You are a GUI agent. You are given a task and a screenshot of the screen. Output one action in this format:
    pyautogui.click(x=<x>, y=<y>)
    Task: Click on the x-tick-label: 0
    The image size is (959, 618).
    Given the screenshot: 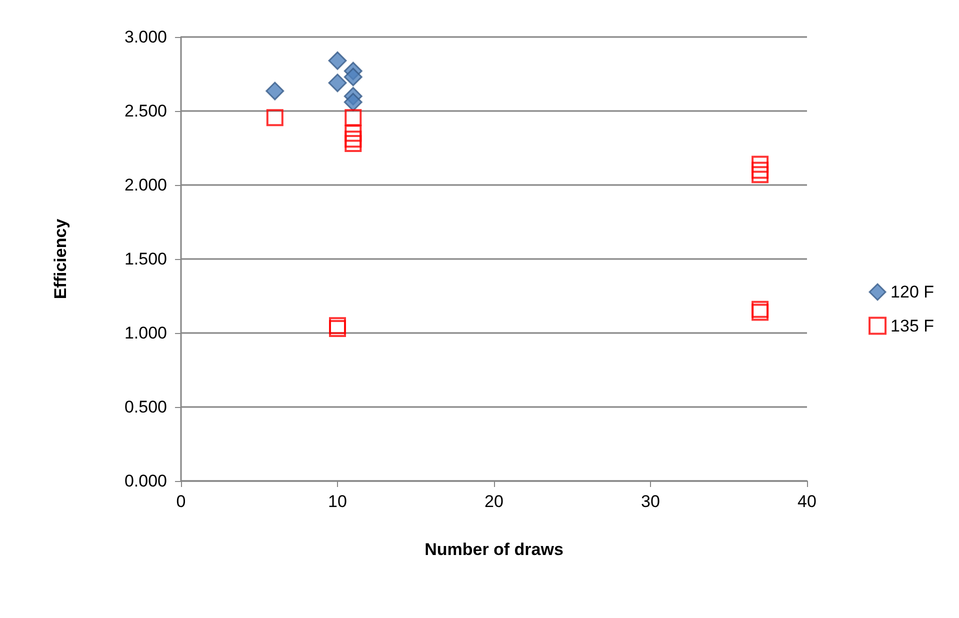 What is the action you would take?
    pyautogui.click(x=181, y=501)
    